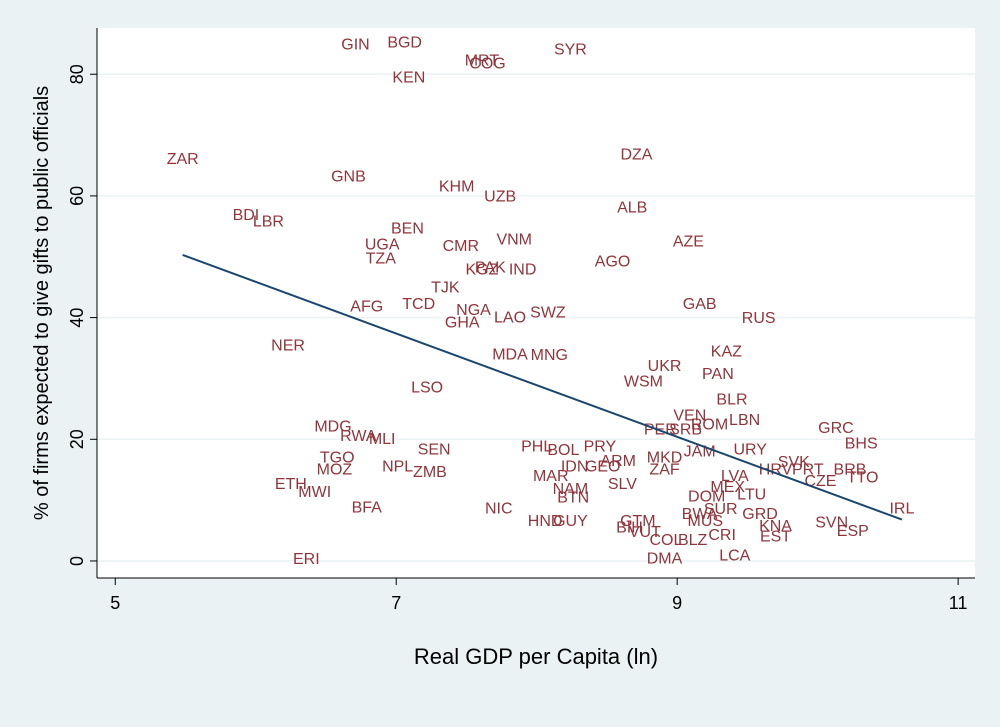  Describe the element at coordinates (473, 310) in the screenshot. I see `point-label: NGA` at that location.